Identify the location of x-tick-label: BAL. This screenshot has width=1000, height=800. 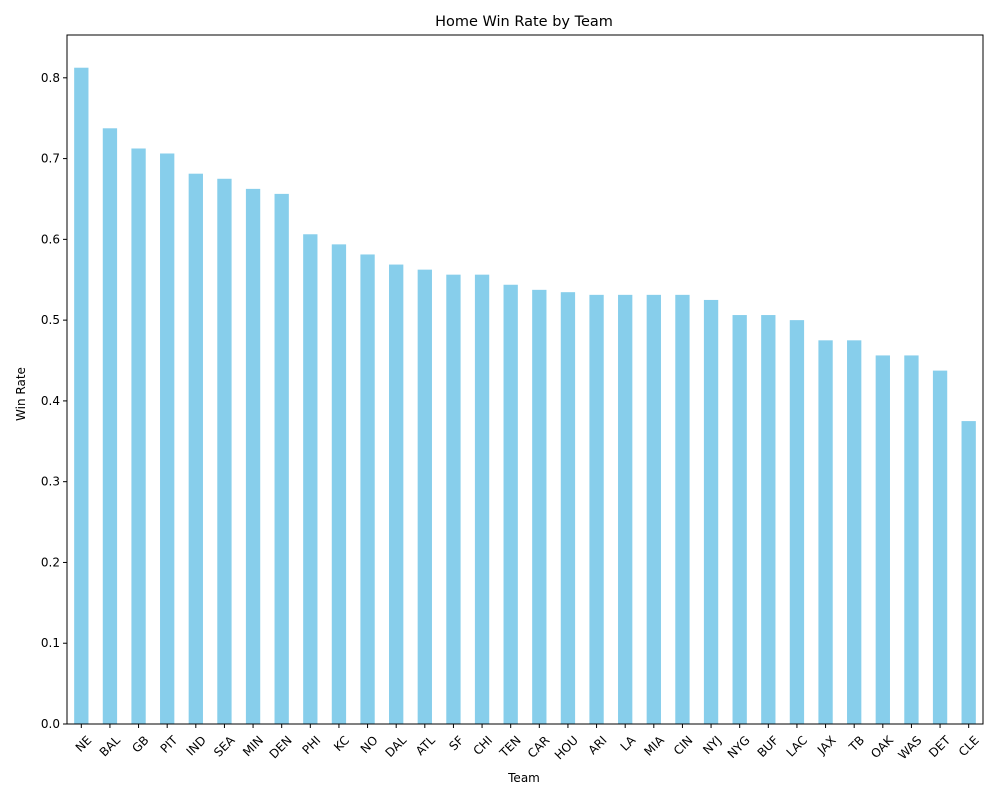
(110, 746).